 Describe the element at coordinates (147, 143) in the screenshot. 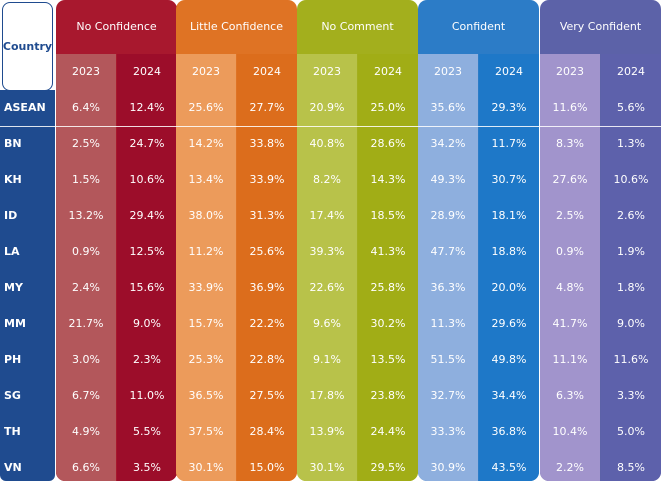

I see `data-label: 24.7%` at that location.